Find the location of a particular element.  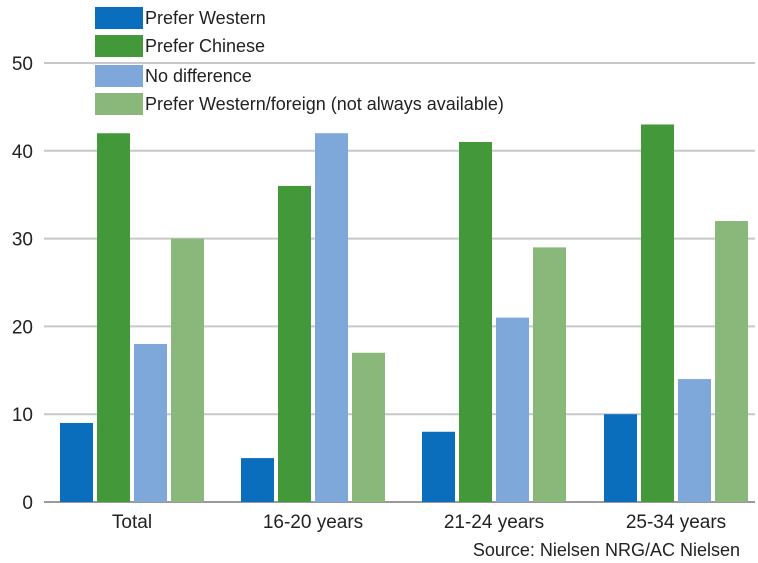

x-tick-label: 16-20 years is located at coordinates (313, 522).